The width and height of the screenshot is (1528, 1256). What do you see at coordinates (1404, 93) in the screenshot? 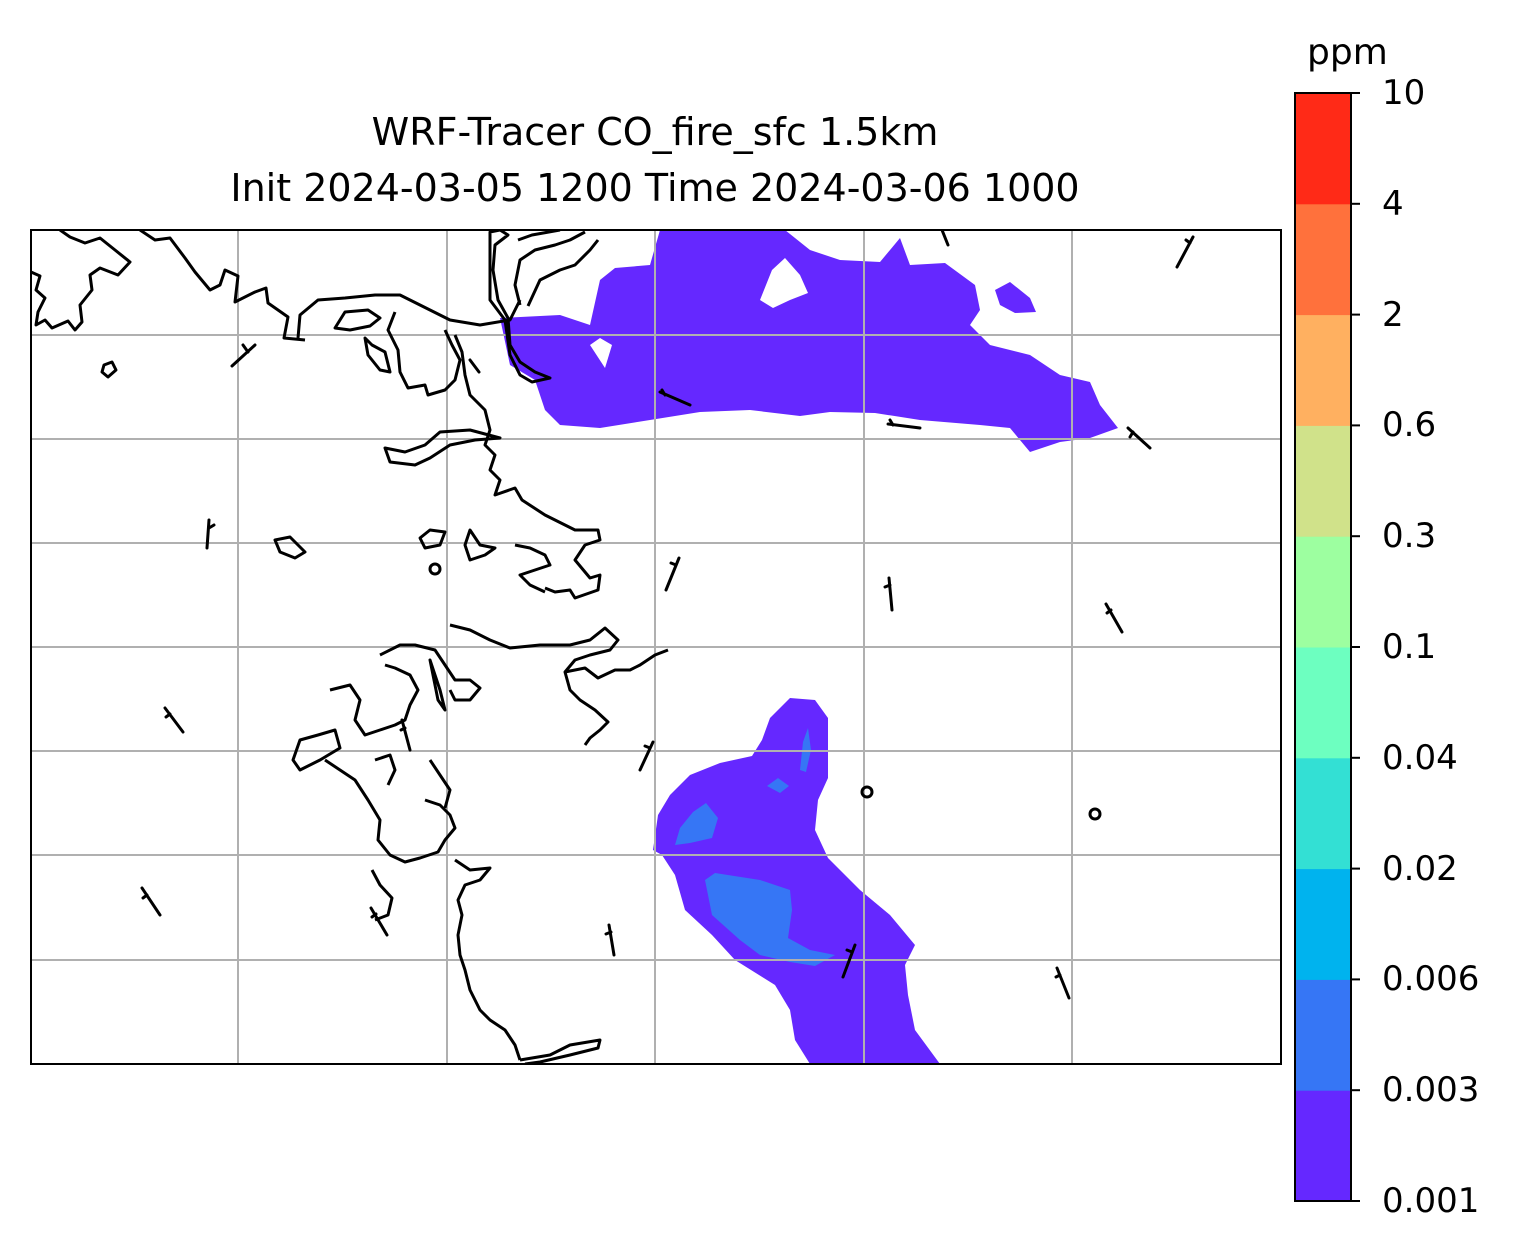
I see `colorbar-tick-label: 10` at bounding box center [1404, 93].